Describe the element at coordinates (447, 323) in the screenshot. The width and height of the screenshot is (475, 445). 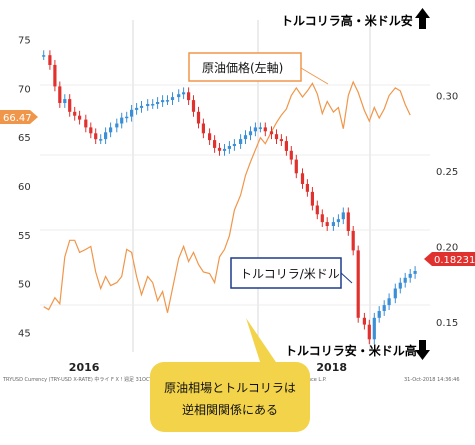
I see `right-tick-label: 0.15` at that location.